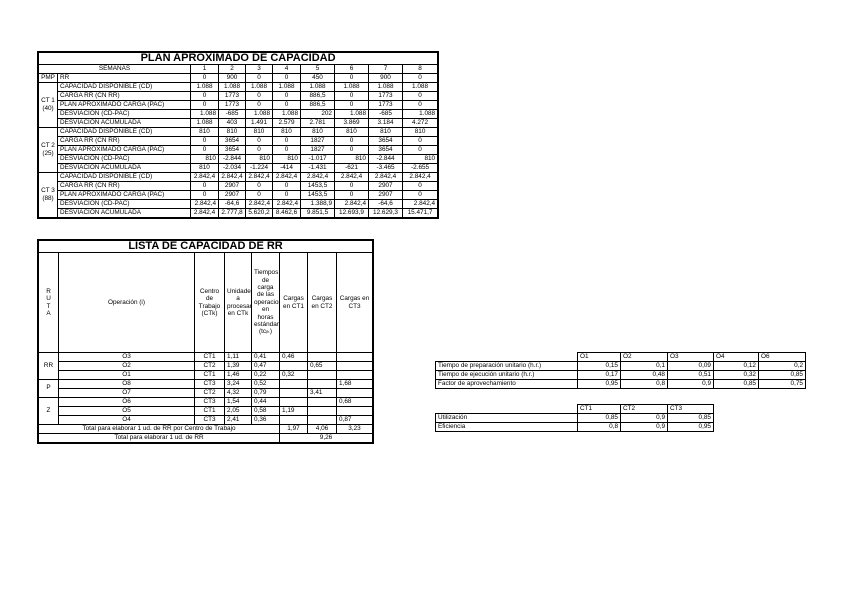 This screenshot has width=848, height=600. What do you see at coordinates (782, 357) in the screenshot?
I see `column-header: O6` at bounding box center [782, 357].